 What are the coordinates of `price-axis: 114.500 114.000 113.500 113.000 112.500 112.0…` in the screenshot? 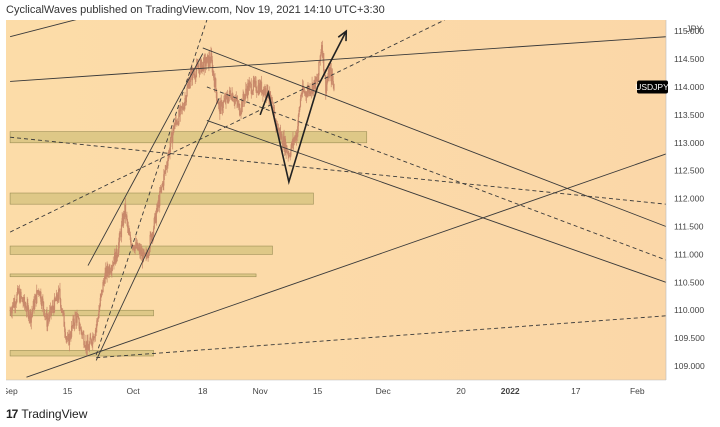 It's located at (691, 211).